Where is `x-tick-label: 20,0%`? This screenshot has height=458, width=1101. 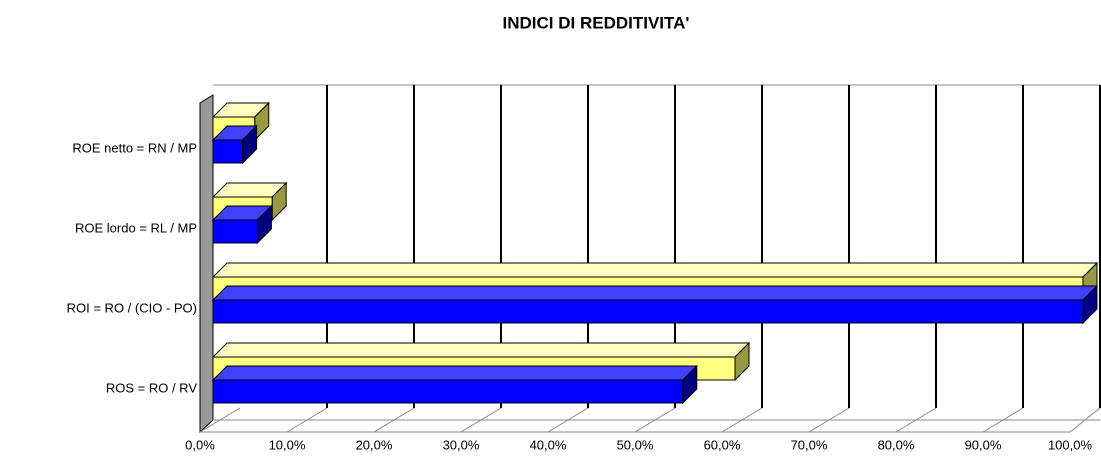
x-tick-label: 20,0% is located at coordinates (374, 444).